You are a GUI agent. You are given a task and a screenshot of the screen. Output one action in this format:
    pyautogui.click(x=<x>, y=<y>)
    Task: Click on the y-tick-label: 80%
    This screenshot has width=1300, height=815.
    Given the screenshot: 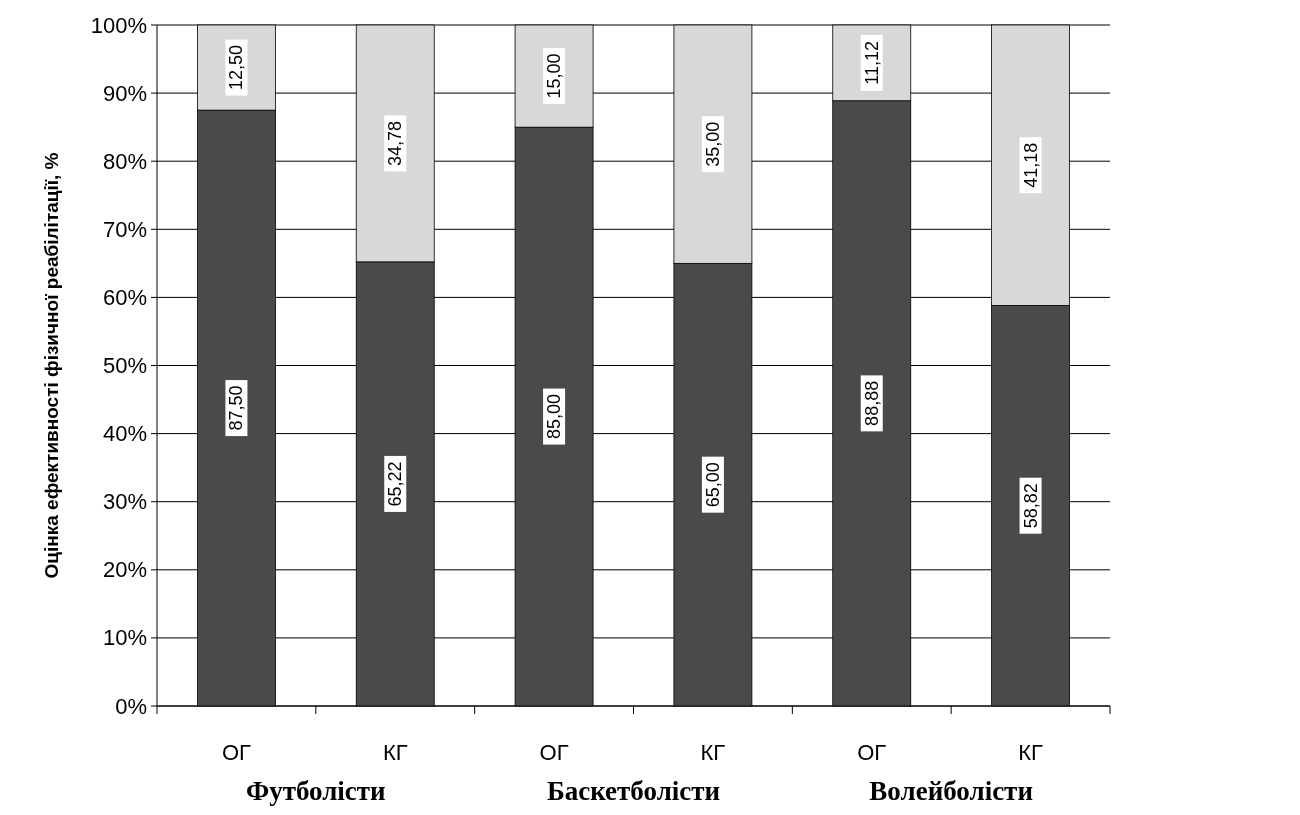 What is the action you would take?
    pyautogui.click(x=124, y=161)
    